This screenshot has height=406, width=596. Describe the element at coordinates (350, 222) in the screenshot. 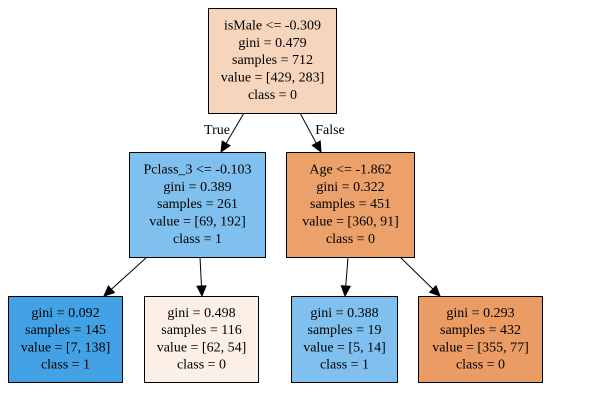

I see `node-line: value = [360, 91]` at that location.